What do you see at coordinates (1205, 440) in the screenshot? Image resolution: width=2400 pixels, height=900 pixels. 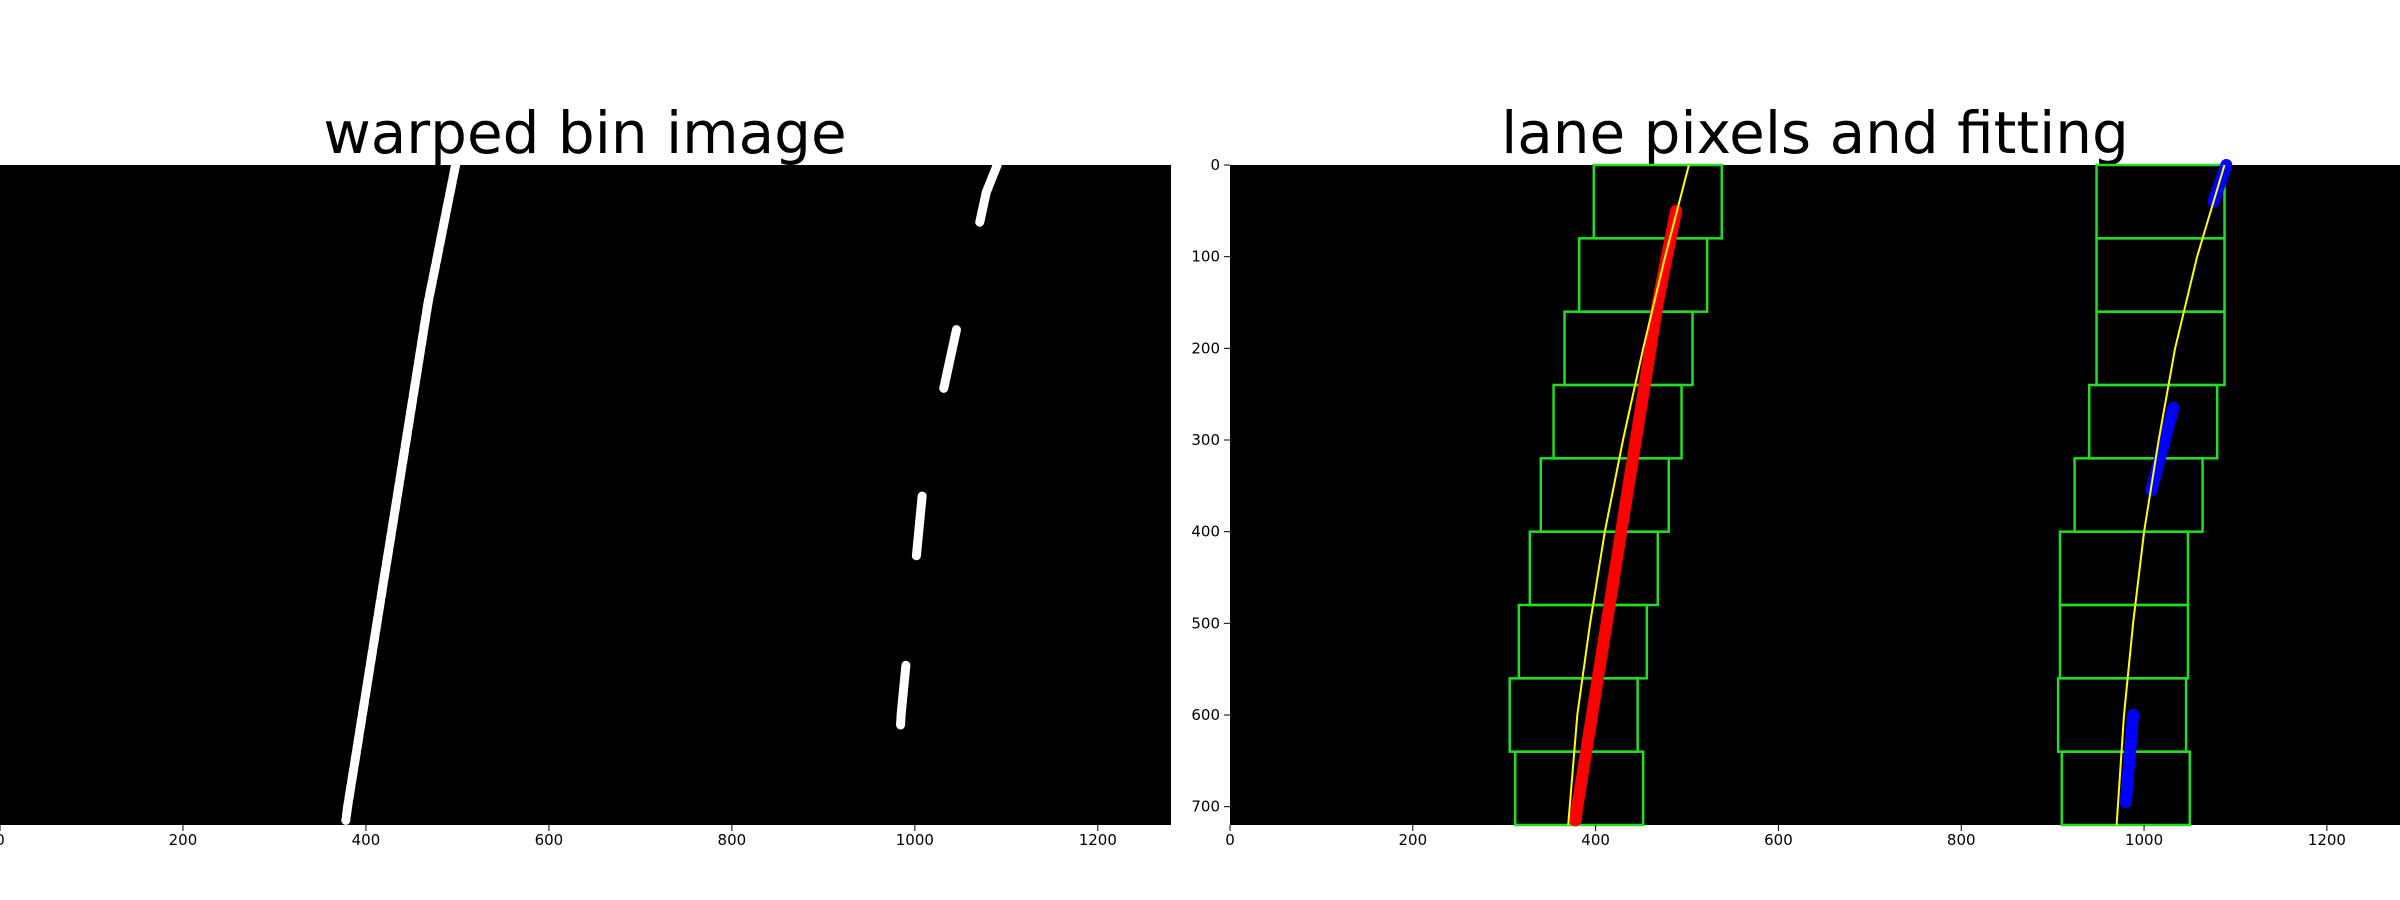 I see `y-tick-label: 300` at bounding box center [1205, 440].